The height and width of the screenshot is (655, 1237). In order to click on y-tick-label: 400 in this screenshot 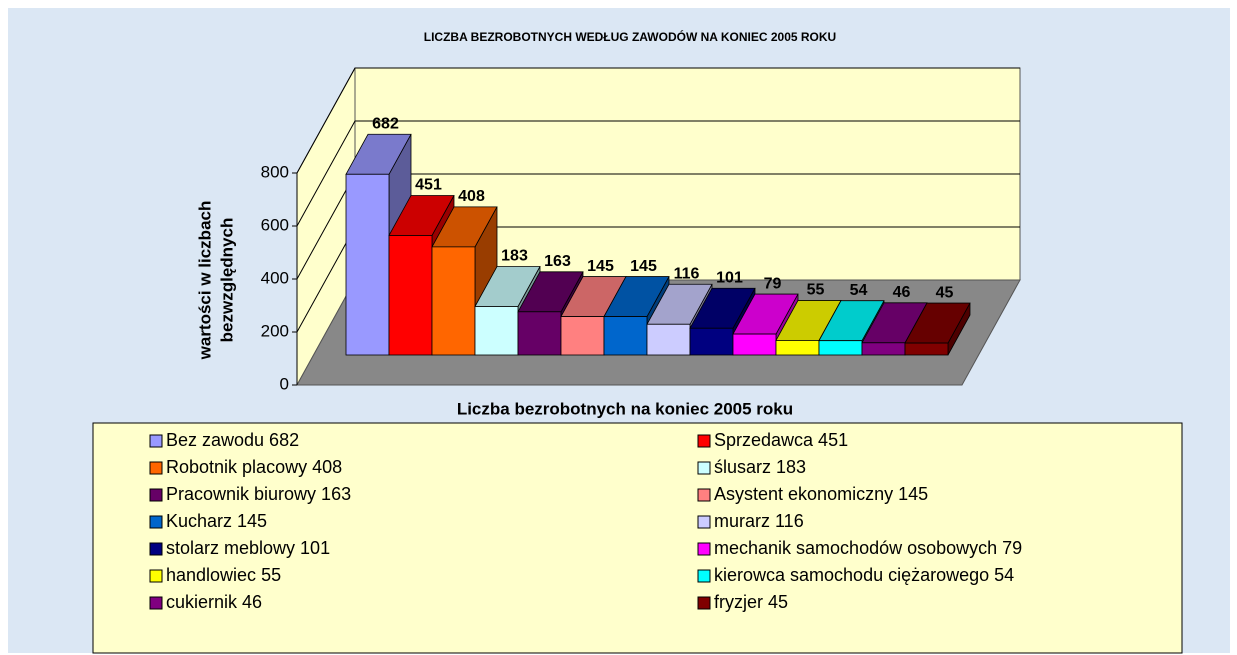, I will do `click(275, 277)`.